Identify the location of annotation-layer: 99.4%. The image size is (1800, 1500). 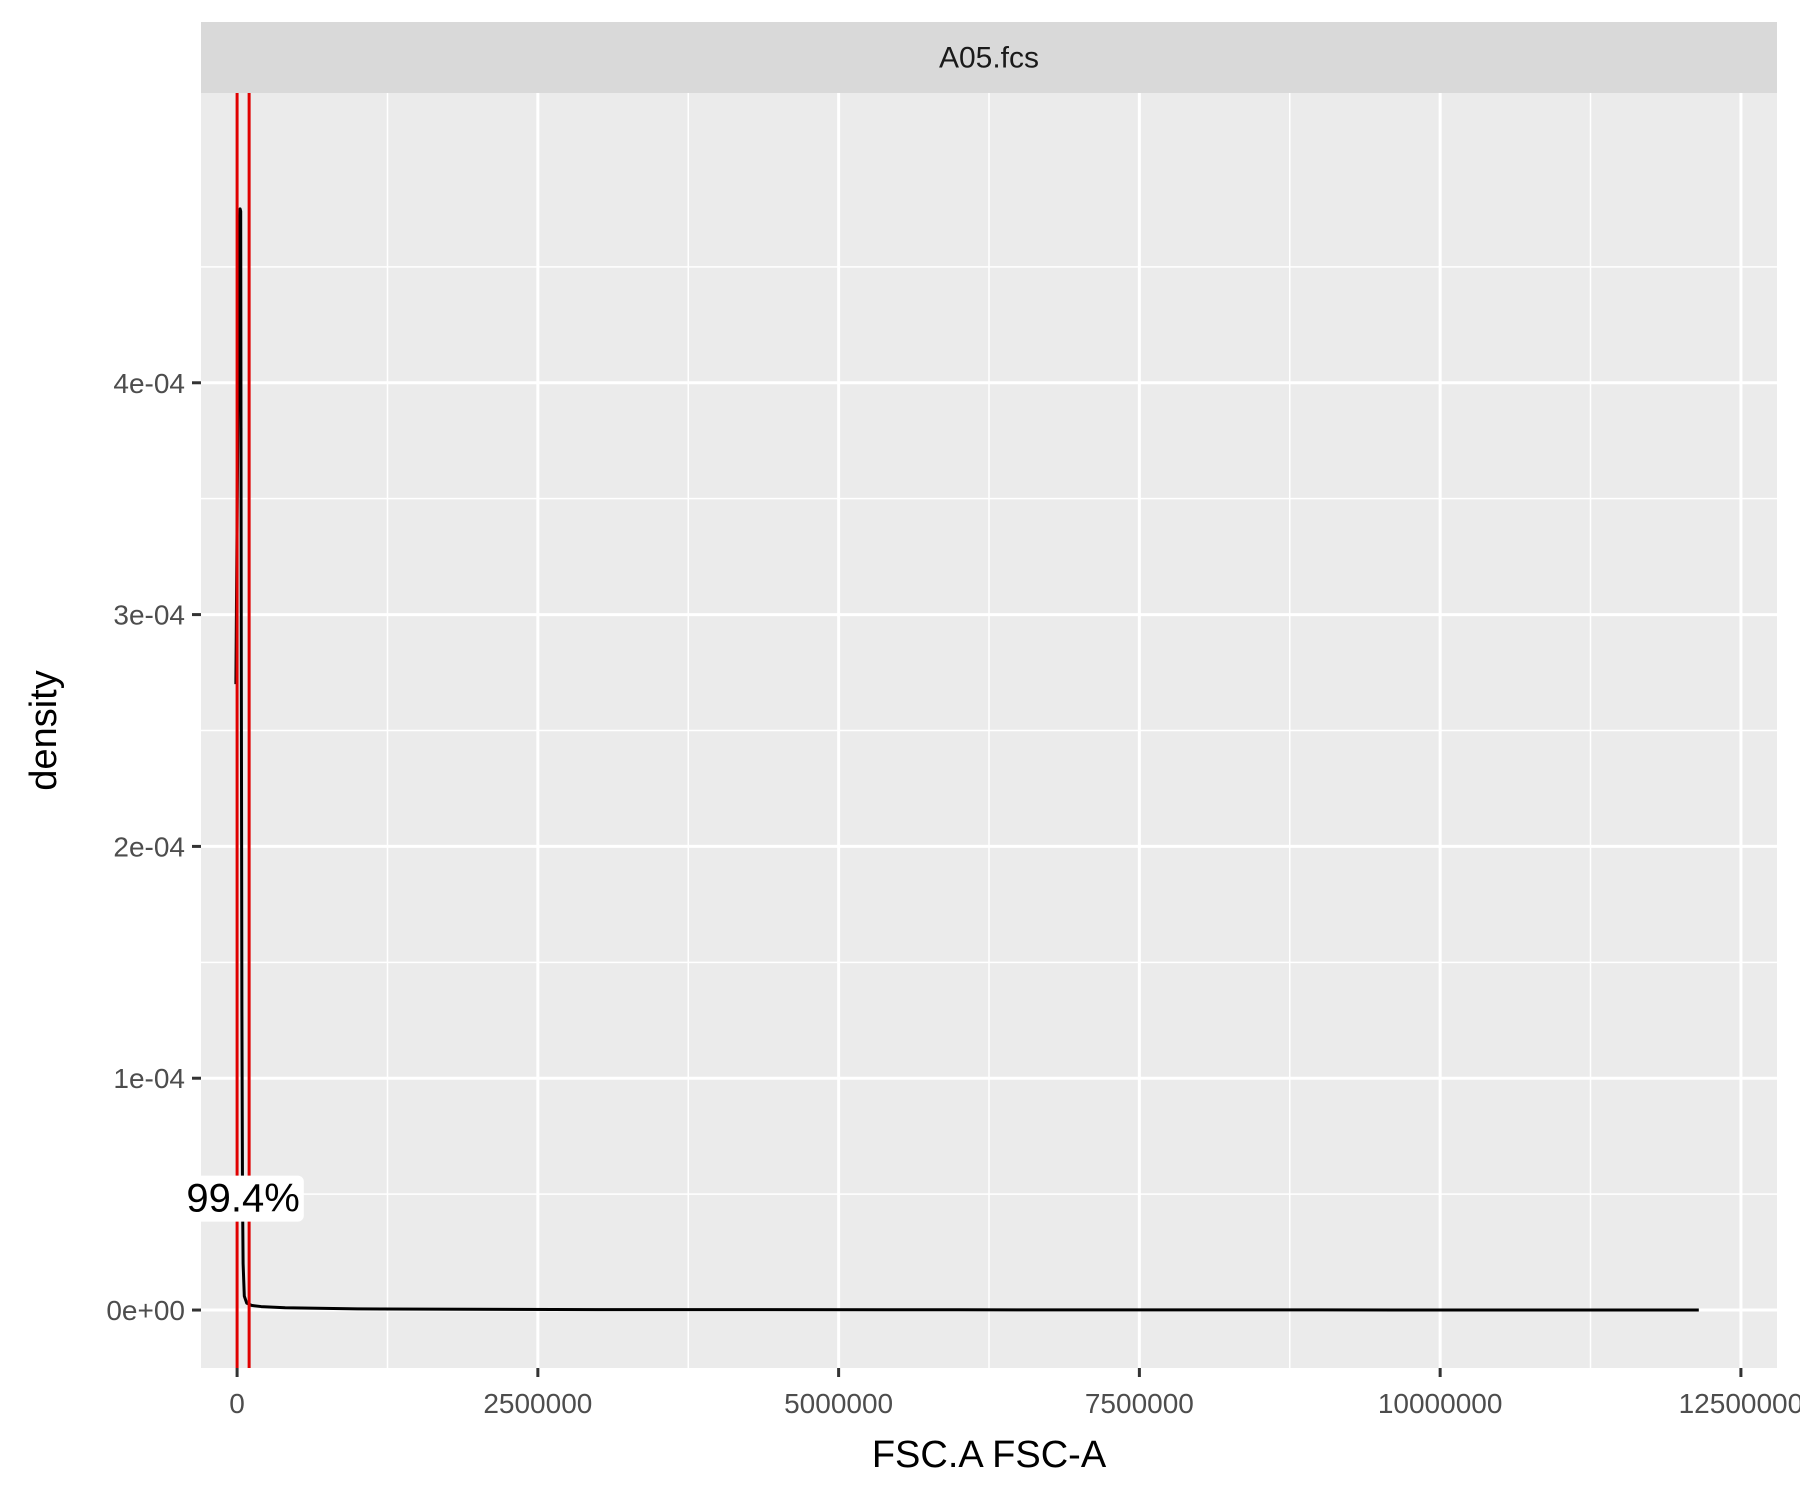
(243, 1198).